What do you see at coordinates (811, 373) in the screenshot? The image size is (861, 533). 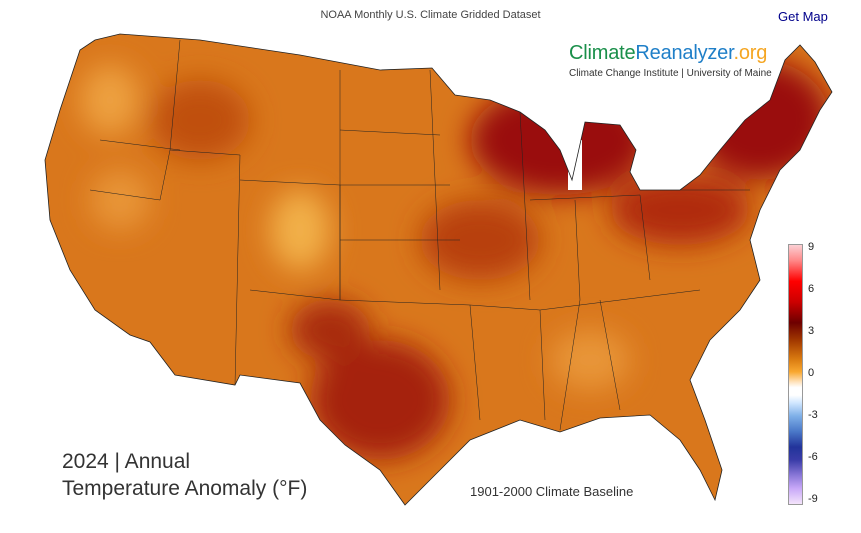 I see `legend-tick: 0` at bounding box center [811, 373].